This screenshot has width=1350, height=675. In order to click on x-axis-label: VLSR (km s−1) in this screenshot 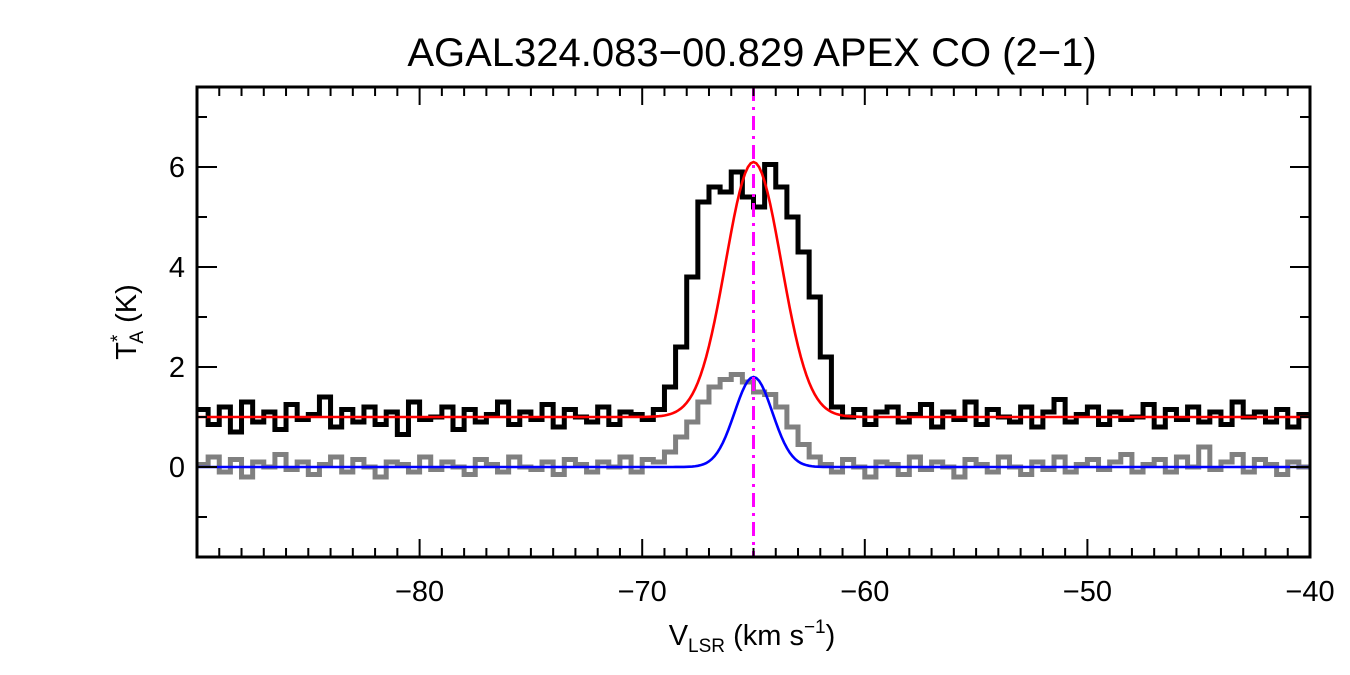, I will do `click(752, 637)`.